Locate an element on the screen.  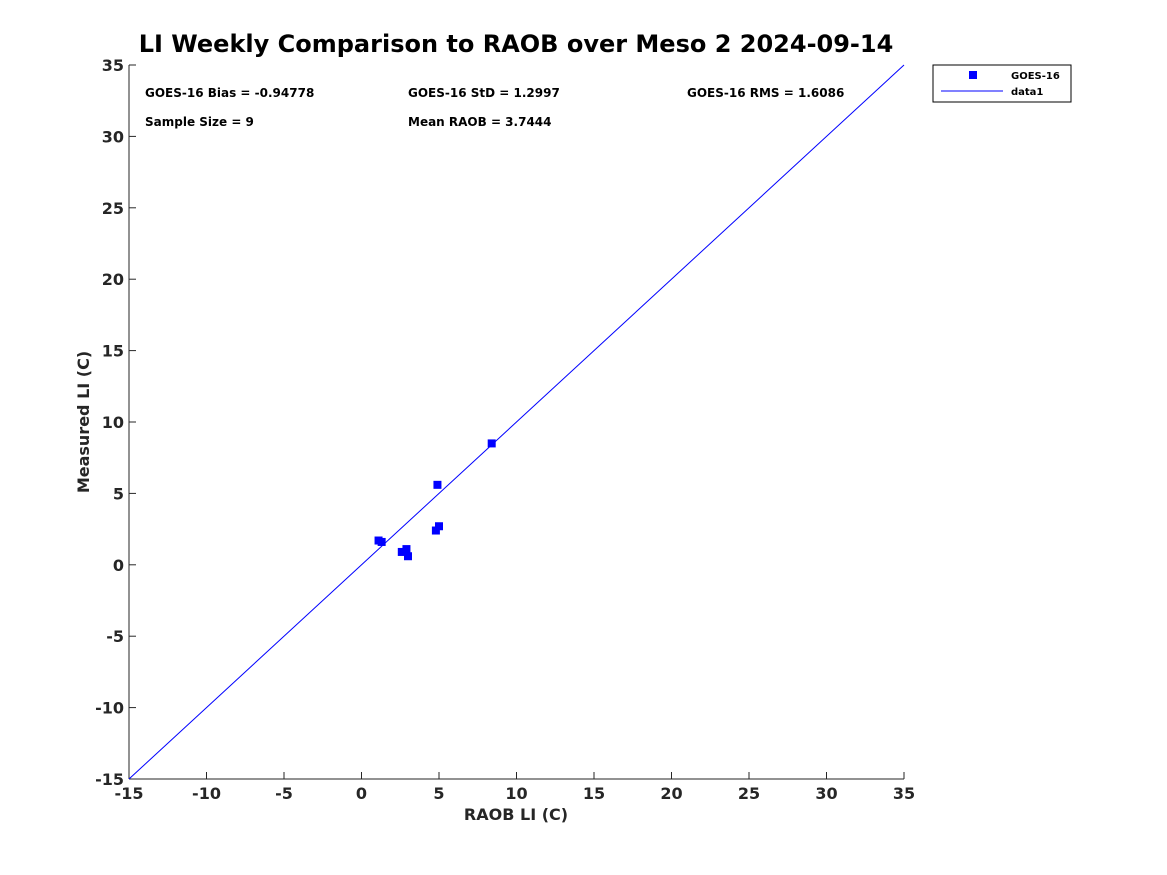
bias-annotation: GOES-16 Bias = -0.94778 is located at coordinates (229, 93).